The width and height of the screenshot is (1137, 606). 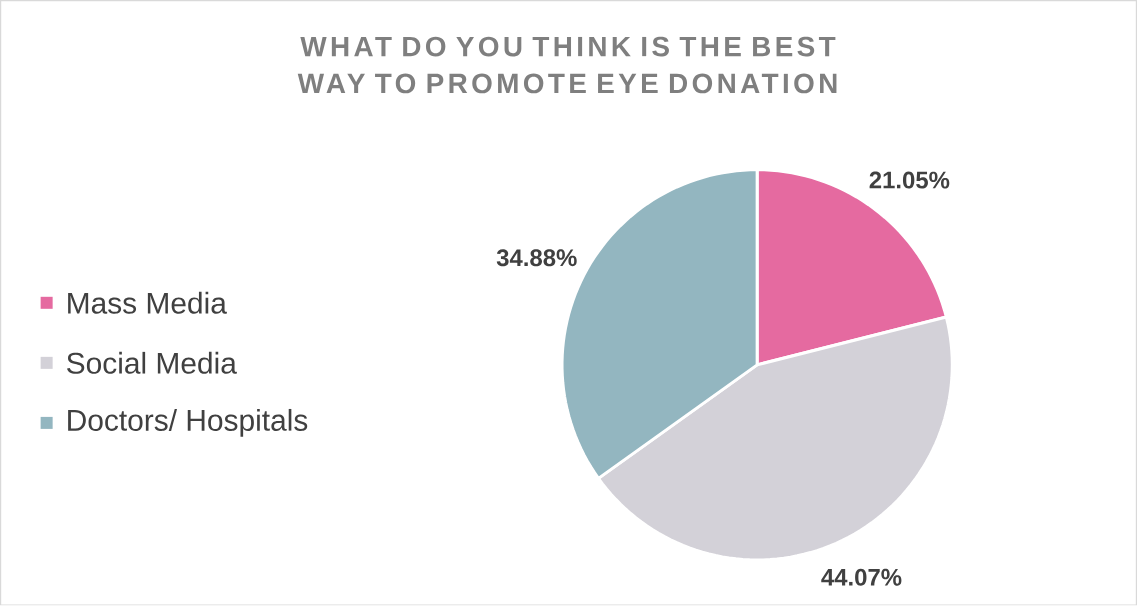 What do you see at coordinates (567, 65) in the screenshot?
I see `chart-title: WHAT DO YOU THINK IS THE BEST WAY TO PROMOTE EYE DONATION` at bounding box center [567, 65].